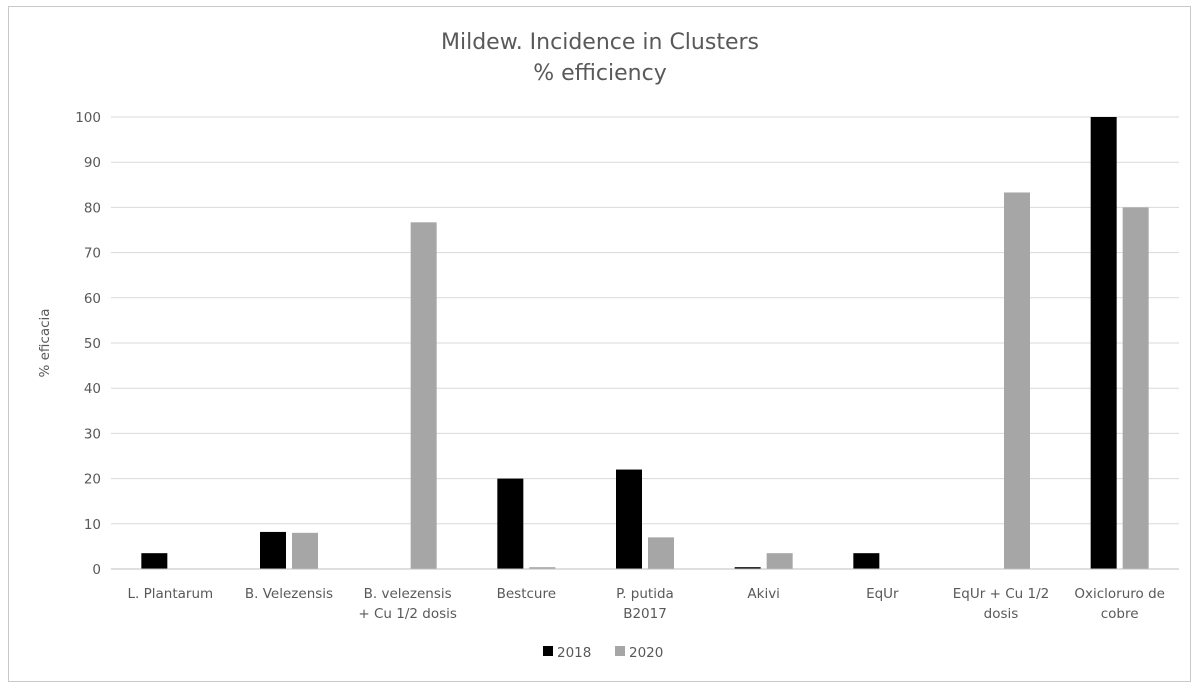 The height and width of the screenshot is (690, 1200). Describe the element at coordinates (645, 594) in the screenshot. I see `x-category-label: P. putida` at that location.